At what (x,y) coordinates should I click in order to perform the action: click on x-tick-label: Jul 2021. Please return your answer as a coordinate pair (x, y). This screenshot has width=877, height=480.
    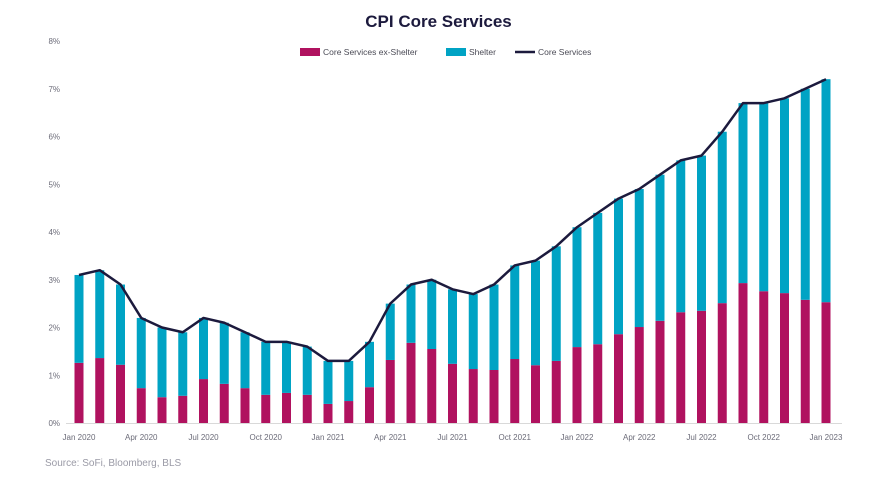
    Looking at the image, I should click on (452, 437).